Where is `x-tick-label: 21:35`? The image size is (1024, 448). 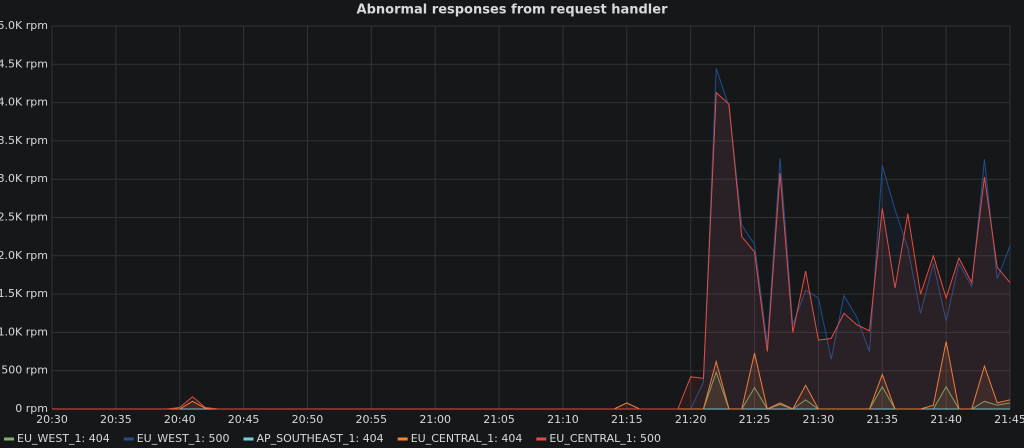
x-tick-label: 21:35 is located at coordinates (882, 419).